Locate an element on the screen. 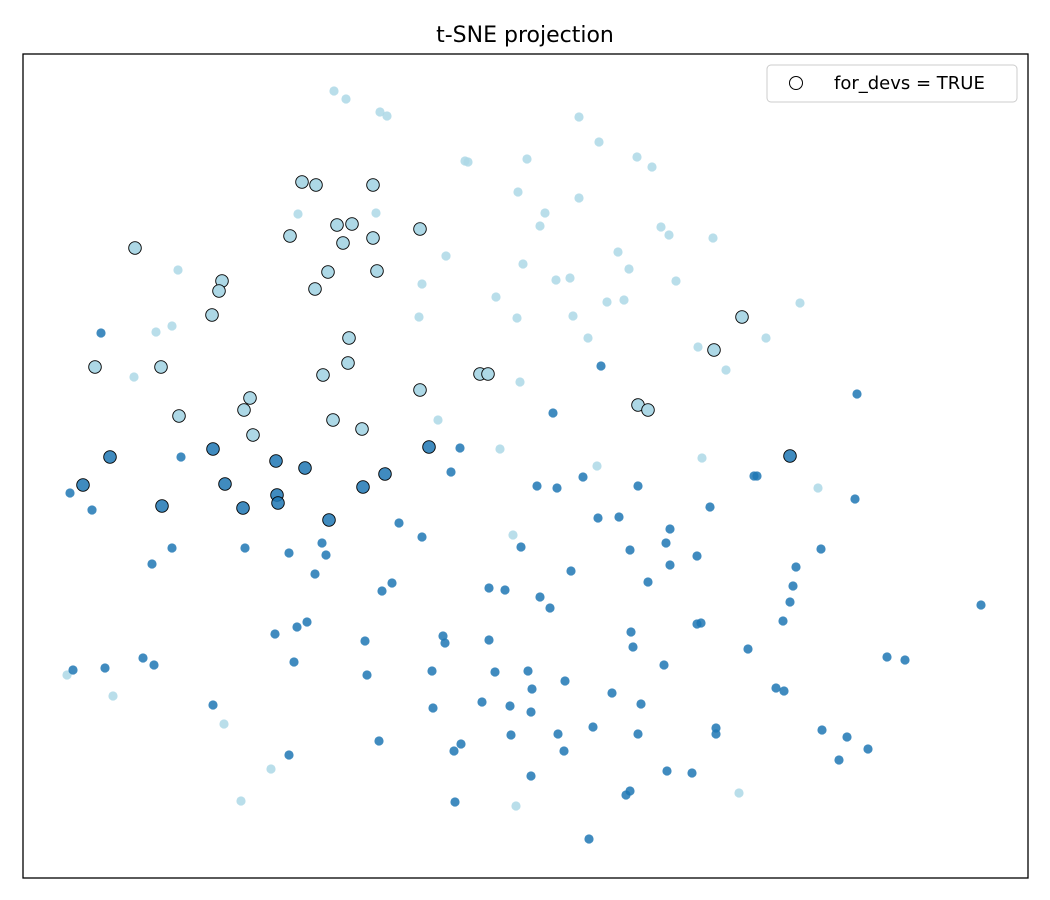 The height and width of the screenshot is (900, 1050). legend: for_devs = TRUE is located at coordinates (892, 83).